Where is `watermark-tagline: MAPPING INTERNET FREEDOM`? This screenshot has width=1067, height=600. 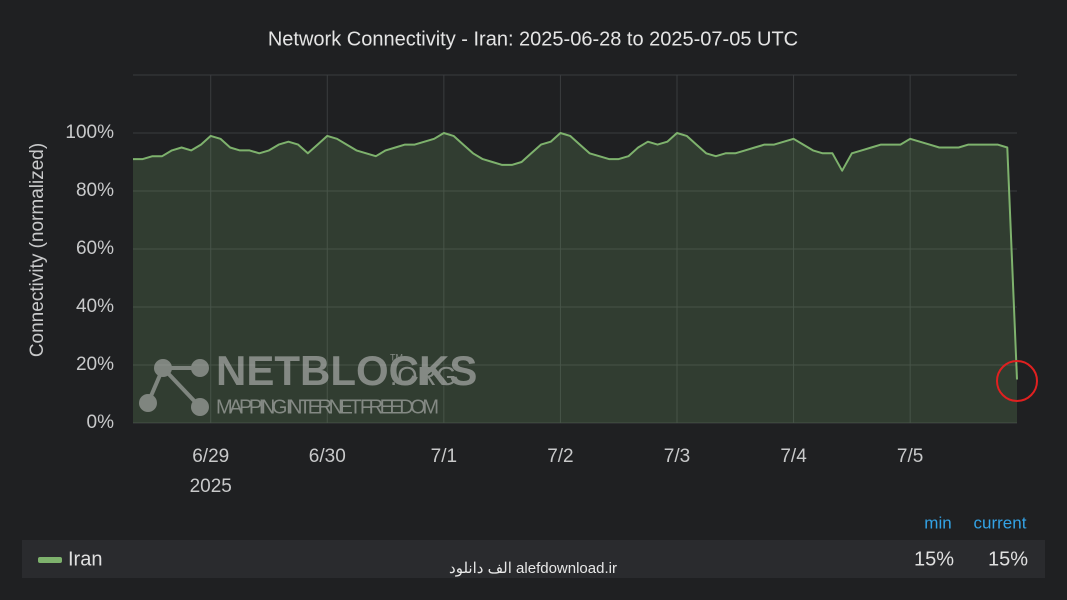 watermark-tagline: MAPPING INTERNET FREEDOM is located at coordinates (327, 407).